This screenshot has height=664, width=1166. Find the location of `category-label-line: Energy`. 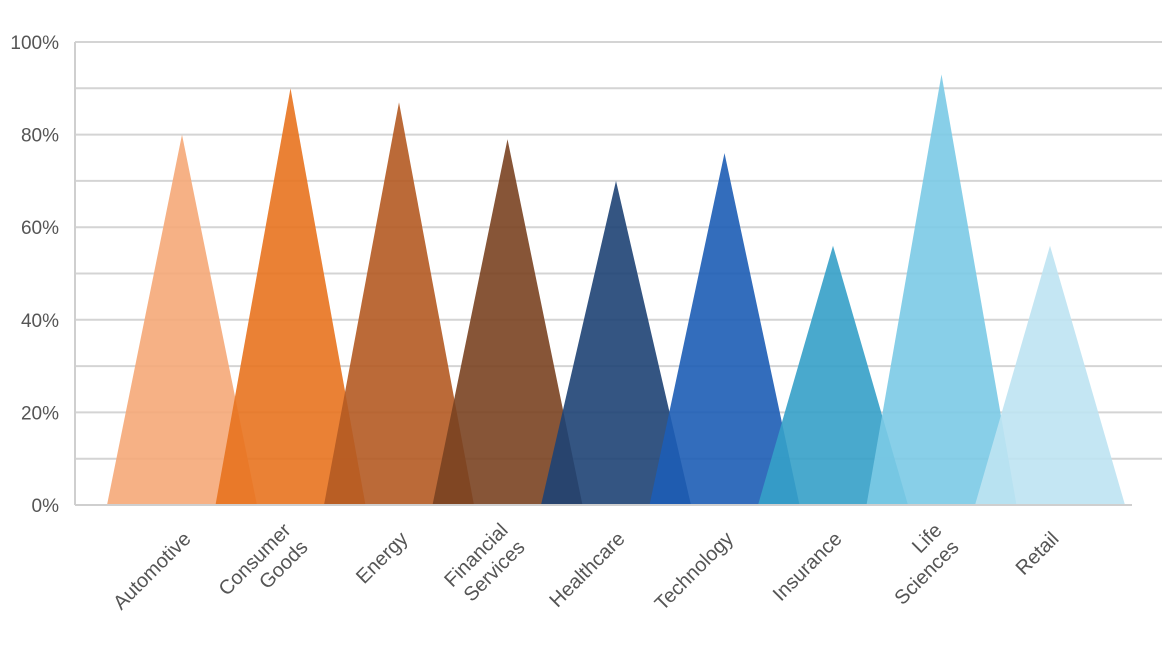

category-label-line: Energy is located at coordinates (382, 558).